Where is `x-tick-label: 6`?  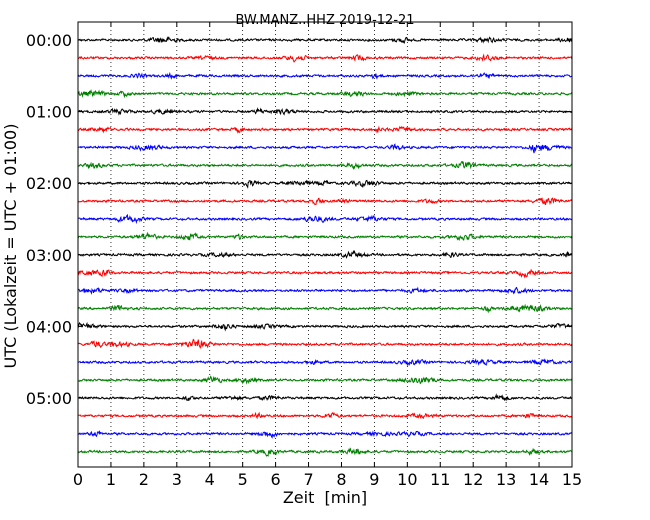 x-tick-label: 6 is located at coordinates (276, 479).